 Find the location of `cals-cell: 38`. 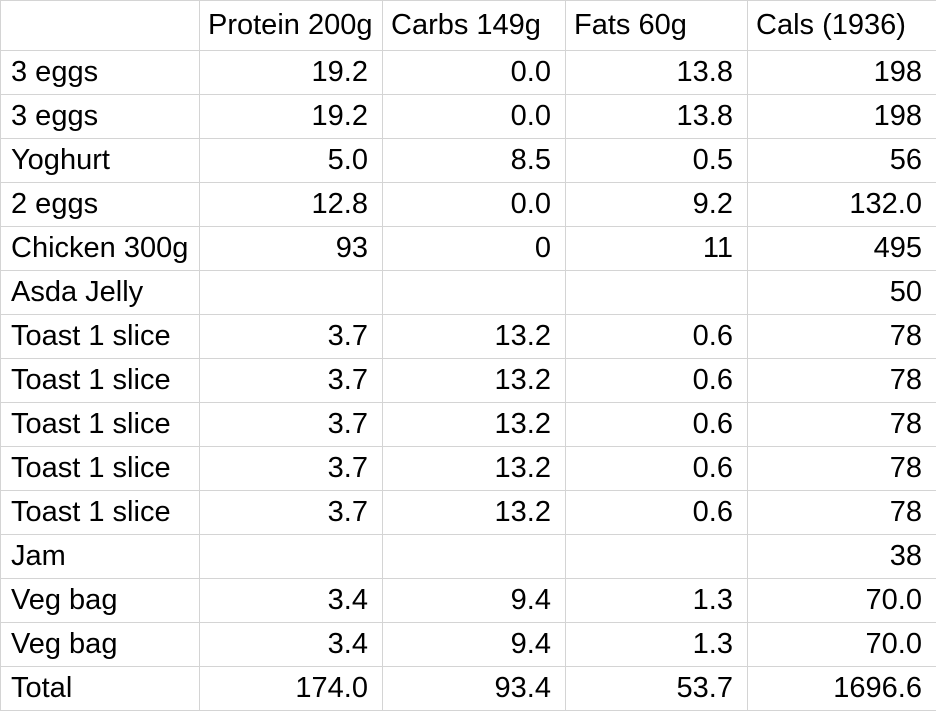

cals-cell: 38 is located at coordinates (841, 556).